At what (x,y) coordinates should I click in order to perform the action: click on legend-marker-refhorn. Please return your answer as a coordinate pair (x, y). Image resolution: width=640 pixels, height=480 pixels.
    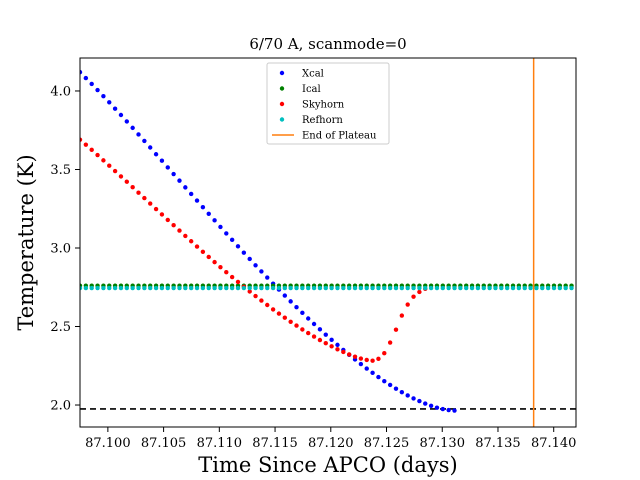
    Looking at the image, I should click on (282, 119).